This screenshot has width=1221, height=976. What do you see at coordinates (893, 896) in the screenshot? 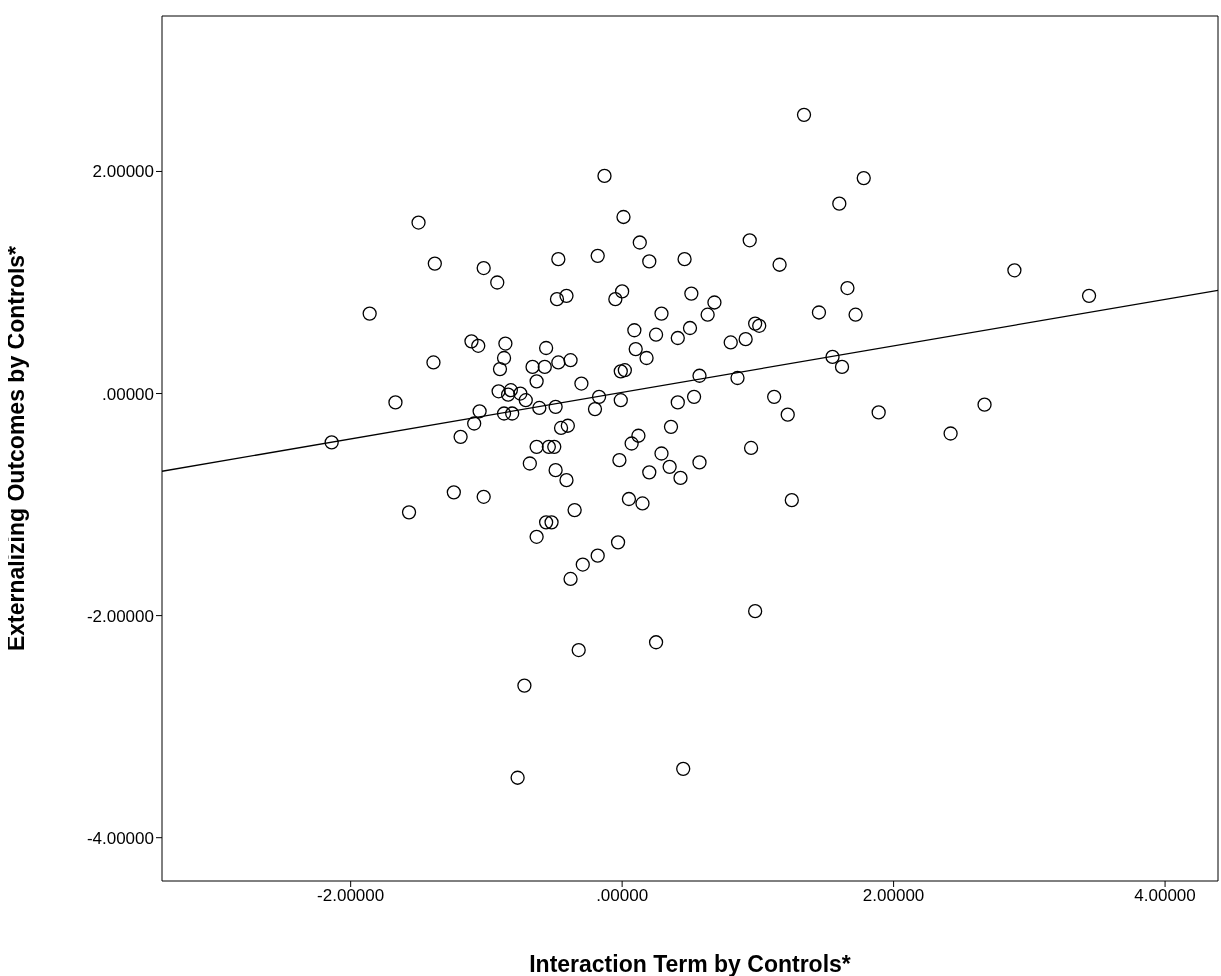
I see `x-tick-label: 2.00000` at bounding box center [893, 896].